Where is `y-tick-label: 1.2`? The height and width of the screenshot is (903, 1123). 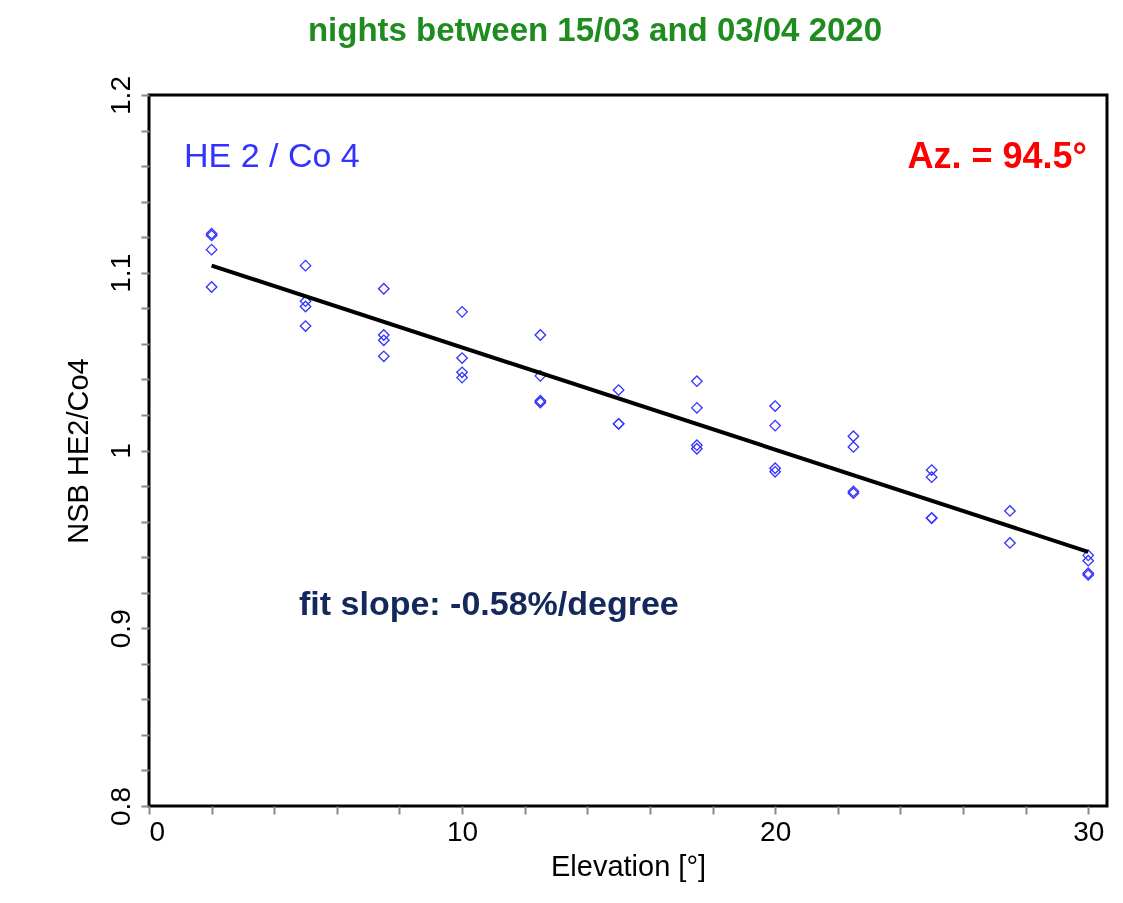
y-tick-label: 1.2 is located at coordinates (120, 95).